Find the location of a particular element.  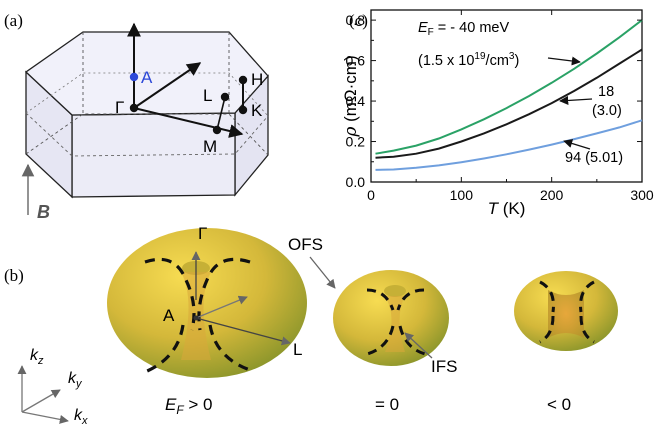

l-m-edge is located at coordinates (221, 113).